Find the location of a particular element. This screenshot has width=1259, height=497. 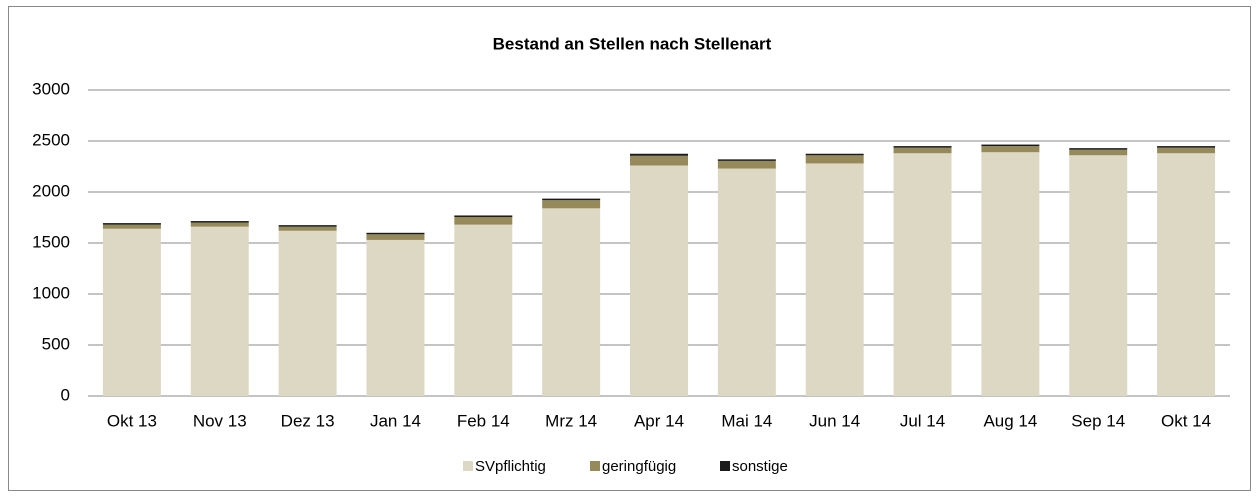

x-tick-label: Jul 14 is located at coordinates (922, 420).